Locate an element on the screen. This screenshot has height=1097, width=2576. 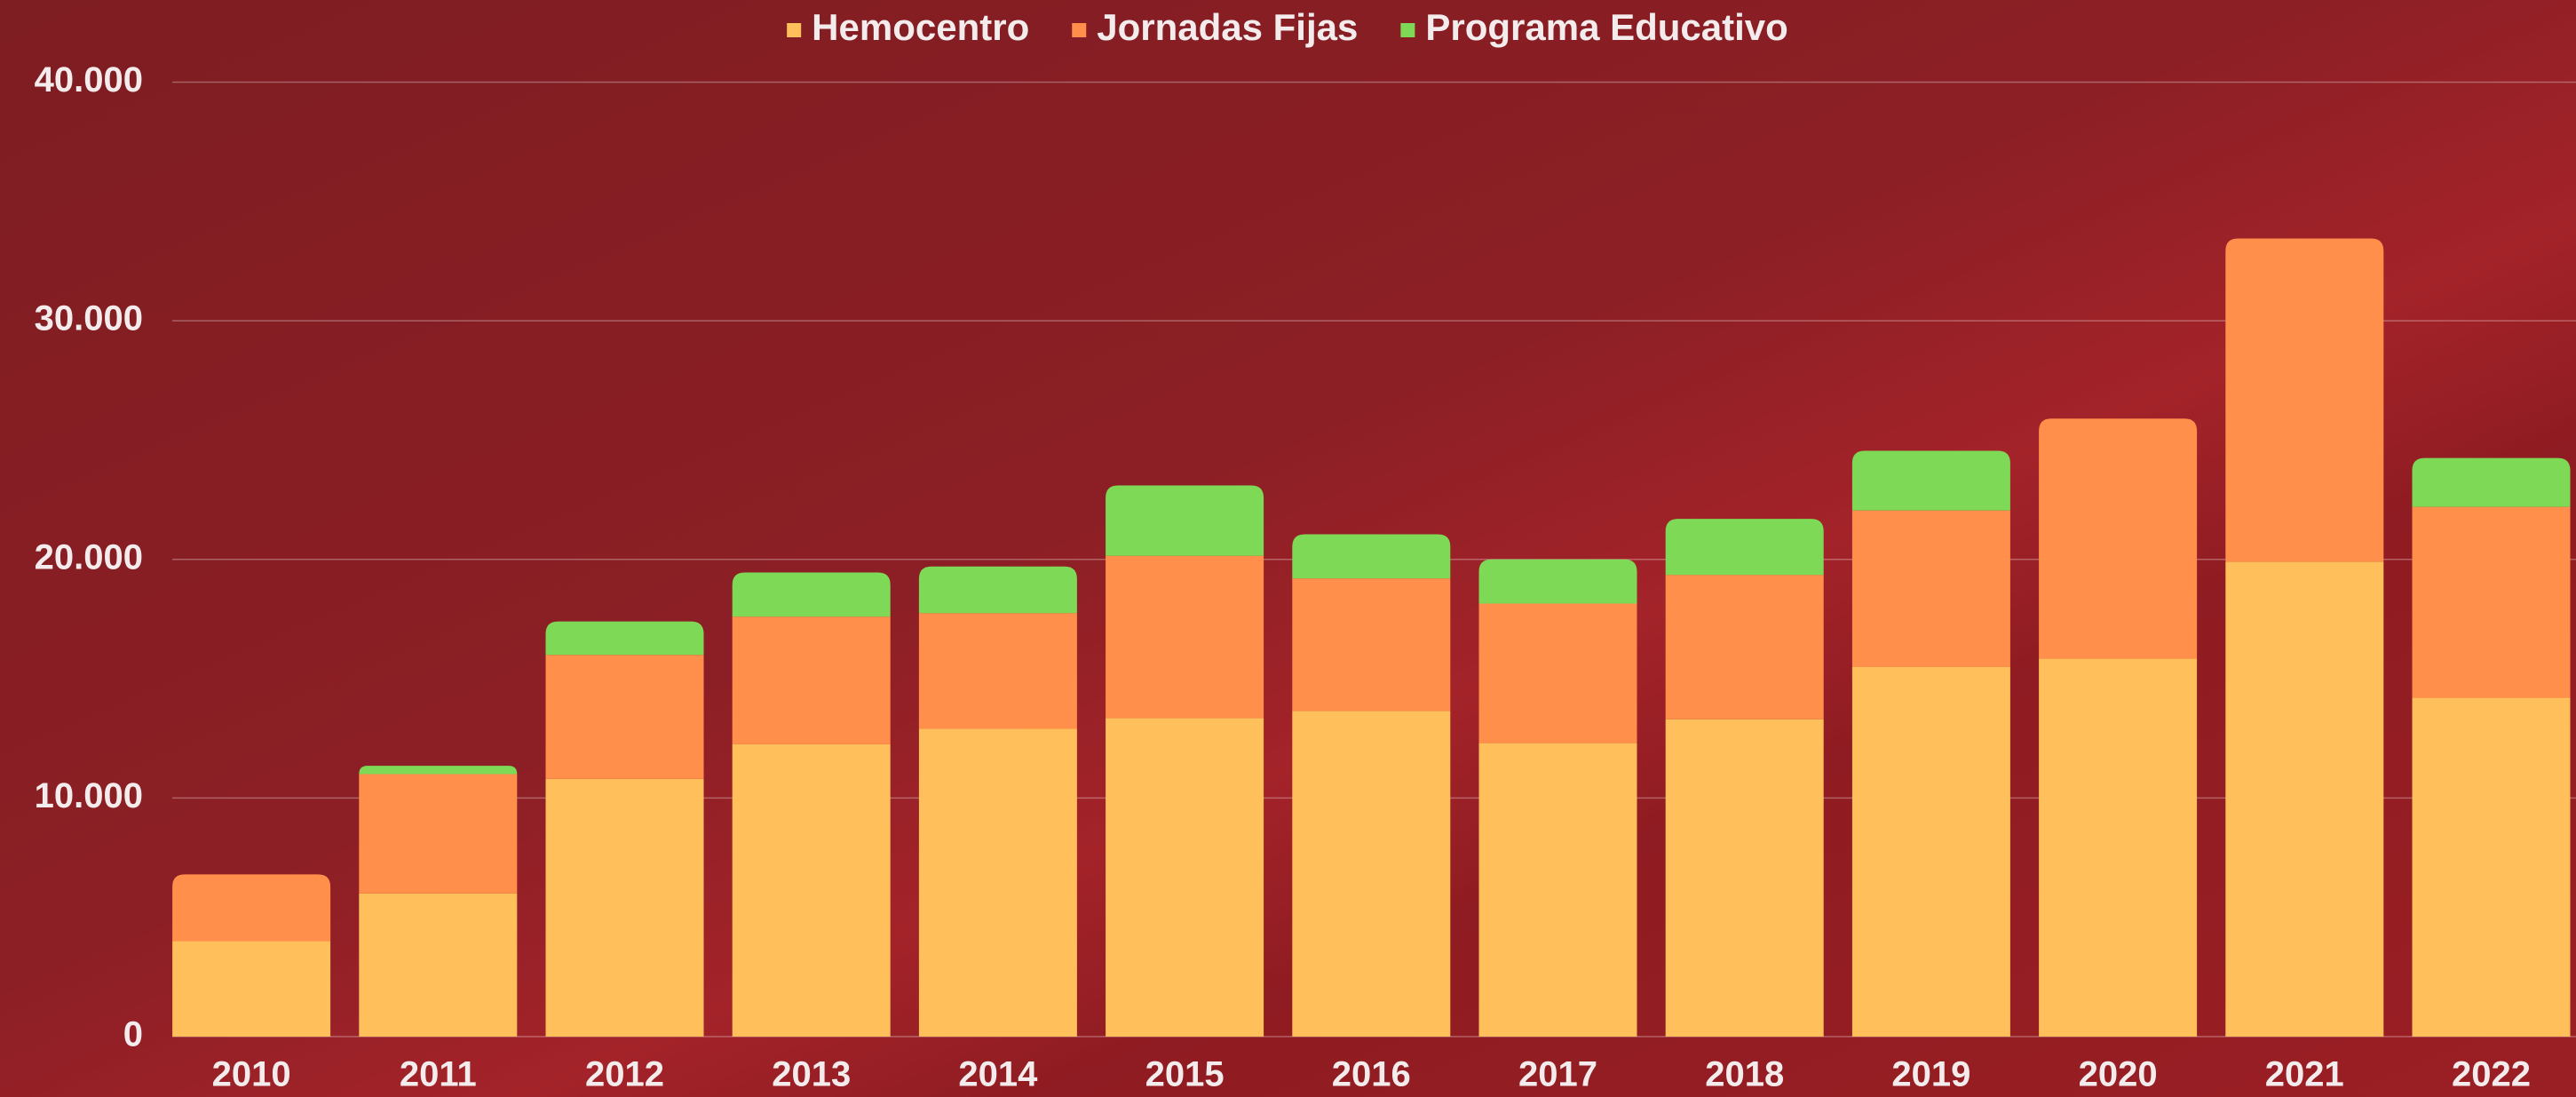
x-tick-label: 2016 is located at coordinates (1371, 1074).